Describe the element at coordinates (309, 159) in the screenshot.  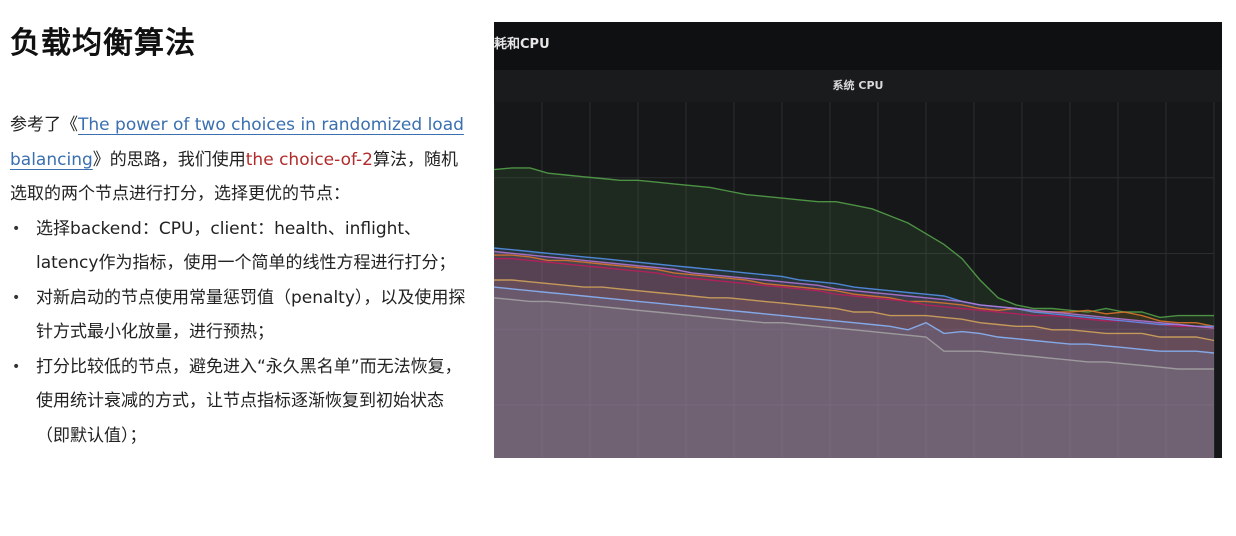
I see `algorithm-highlight: the choice-of-2` at that location.